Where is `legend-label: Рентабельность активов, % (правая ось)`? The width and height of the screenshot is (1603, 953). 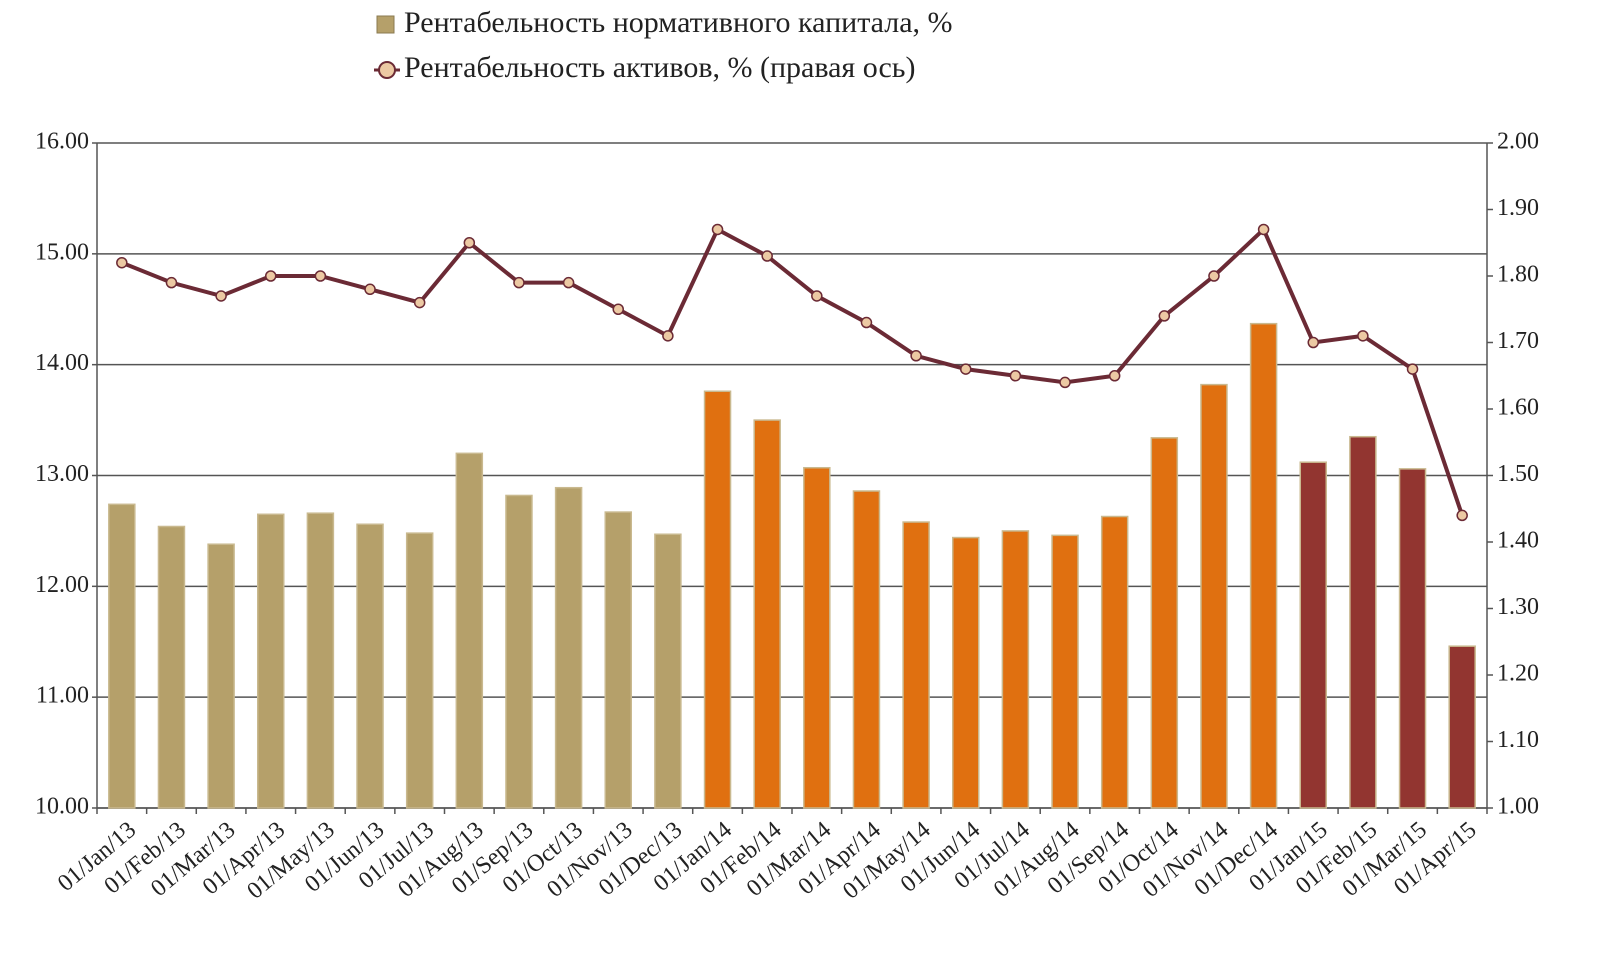
legend-label: Рентабельность активов, % (правая ось) is located at coordinates (659, 67).